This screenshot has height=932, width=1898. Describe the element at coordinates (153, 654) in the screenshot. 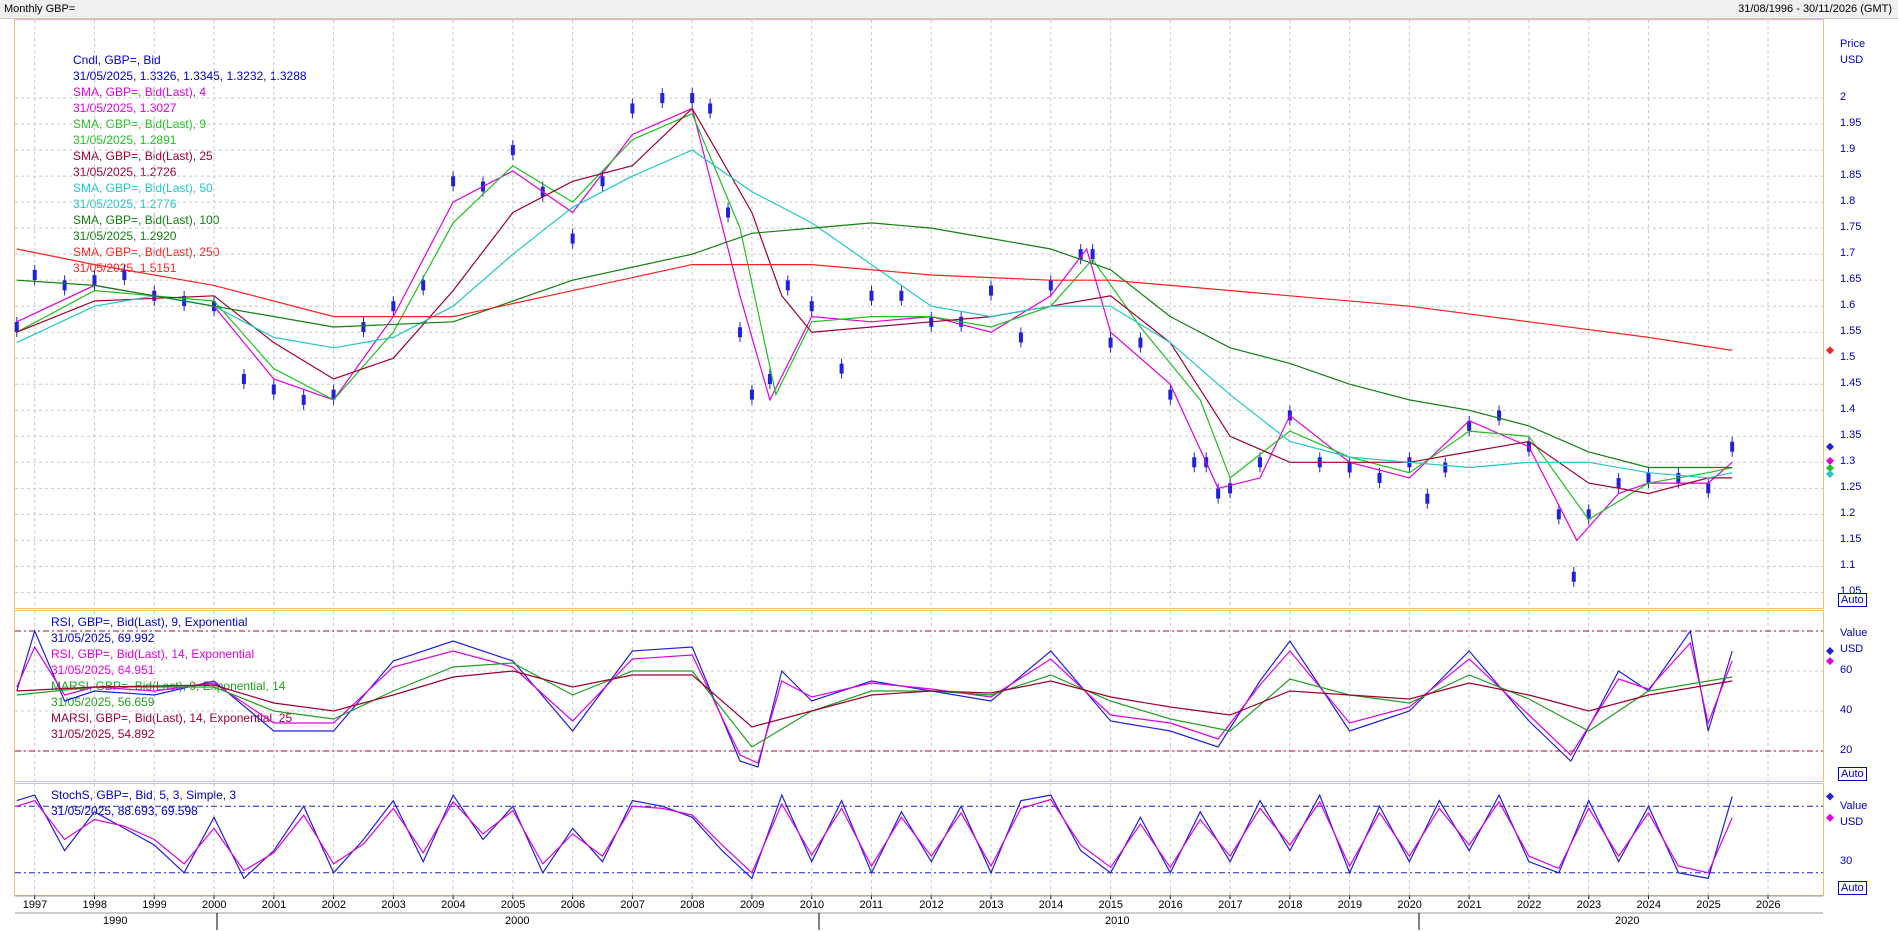

I see `rsi-legend-entry: RSI, GBP=, Bid(Last), 14, Exponential` at that location.